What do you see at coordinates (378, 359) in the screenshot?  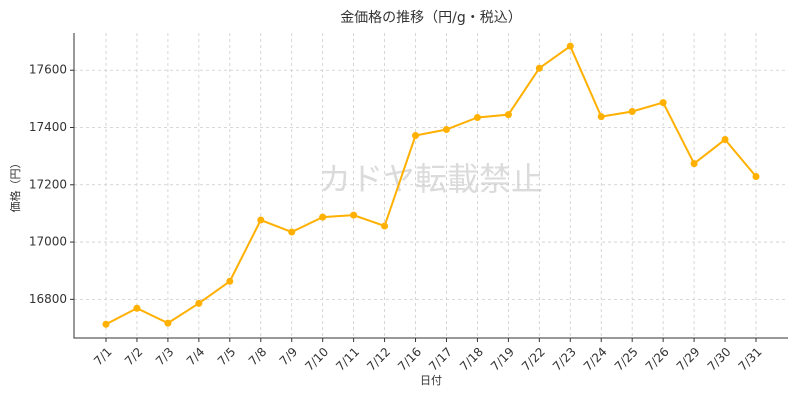 I see `x-tick-label: 7/12` at bounding box center [378, 359].